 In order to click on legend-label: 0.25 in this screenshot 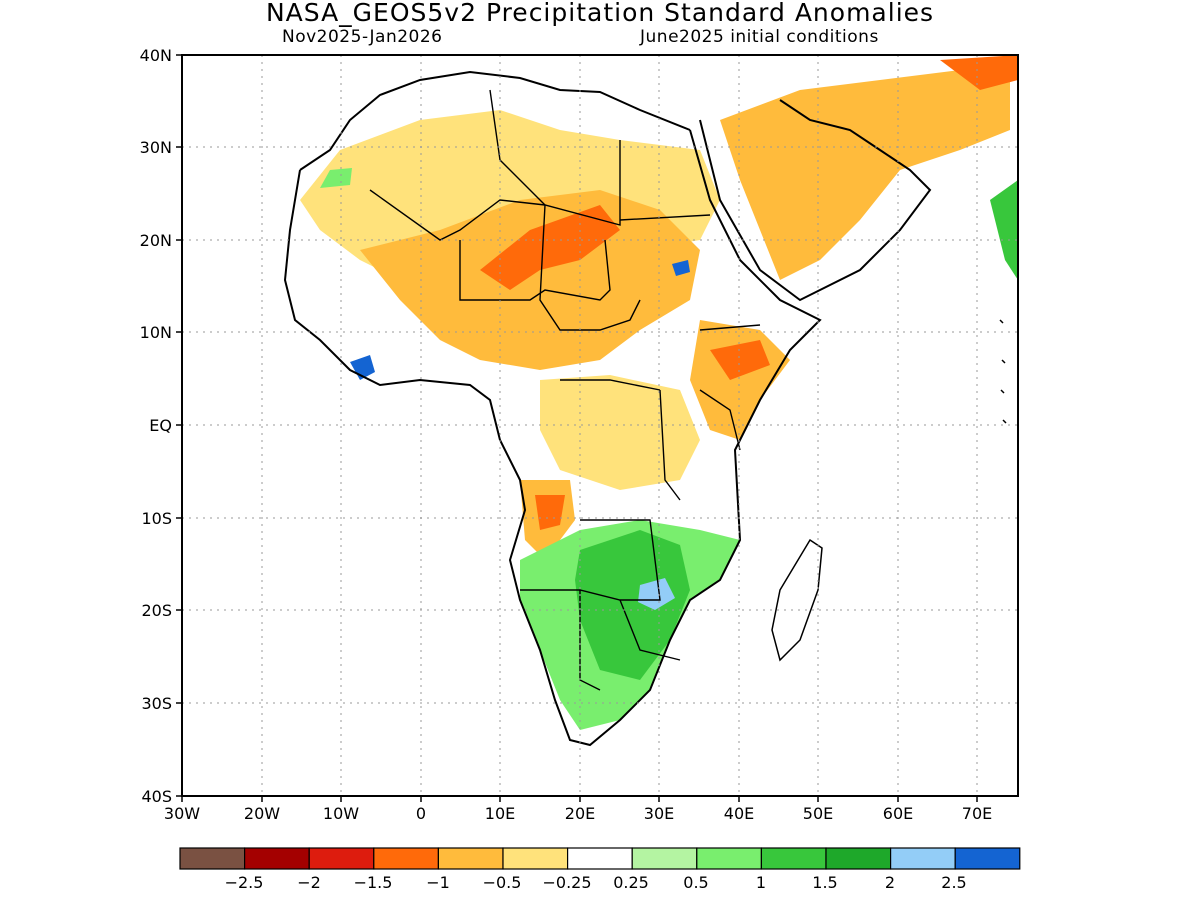, I will do `click(631, 882)`.